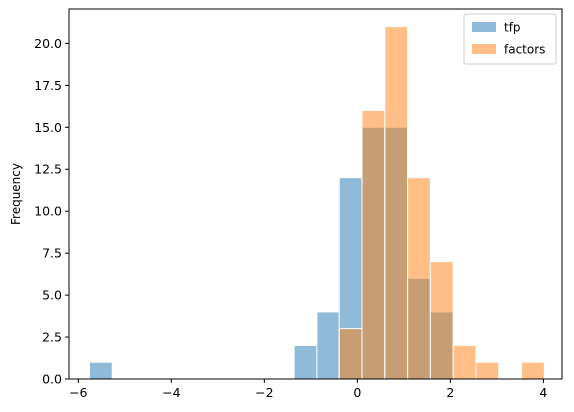  Describe the element at coordinates (308, 389) in the screenshot. I see `x-axis: −6 −4 −2 0 2 4` at that location.